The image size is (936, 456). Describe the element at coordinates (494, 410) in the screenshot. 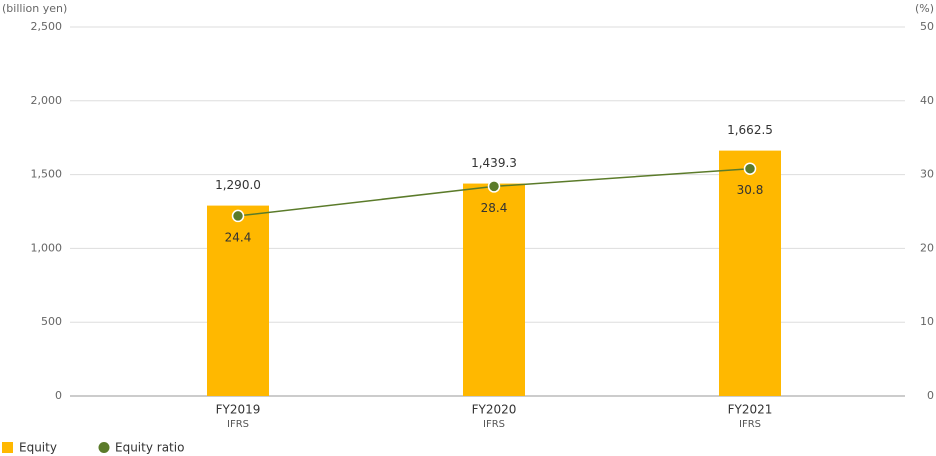

I see `x-tick-label: FY2020` at that location.